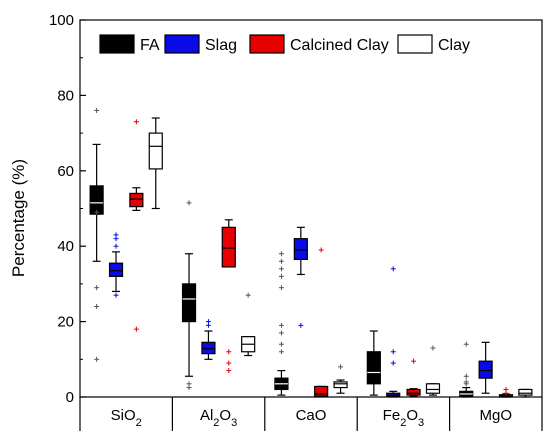 This screenshot has height=439, width=550. I want to click on x-category-label: MgO, so click(496, 415).